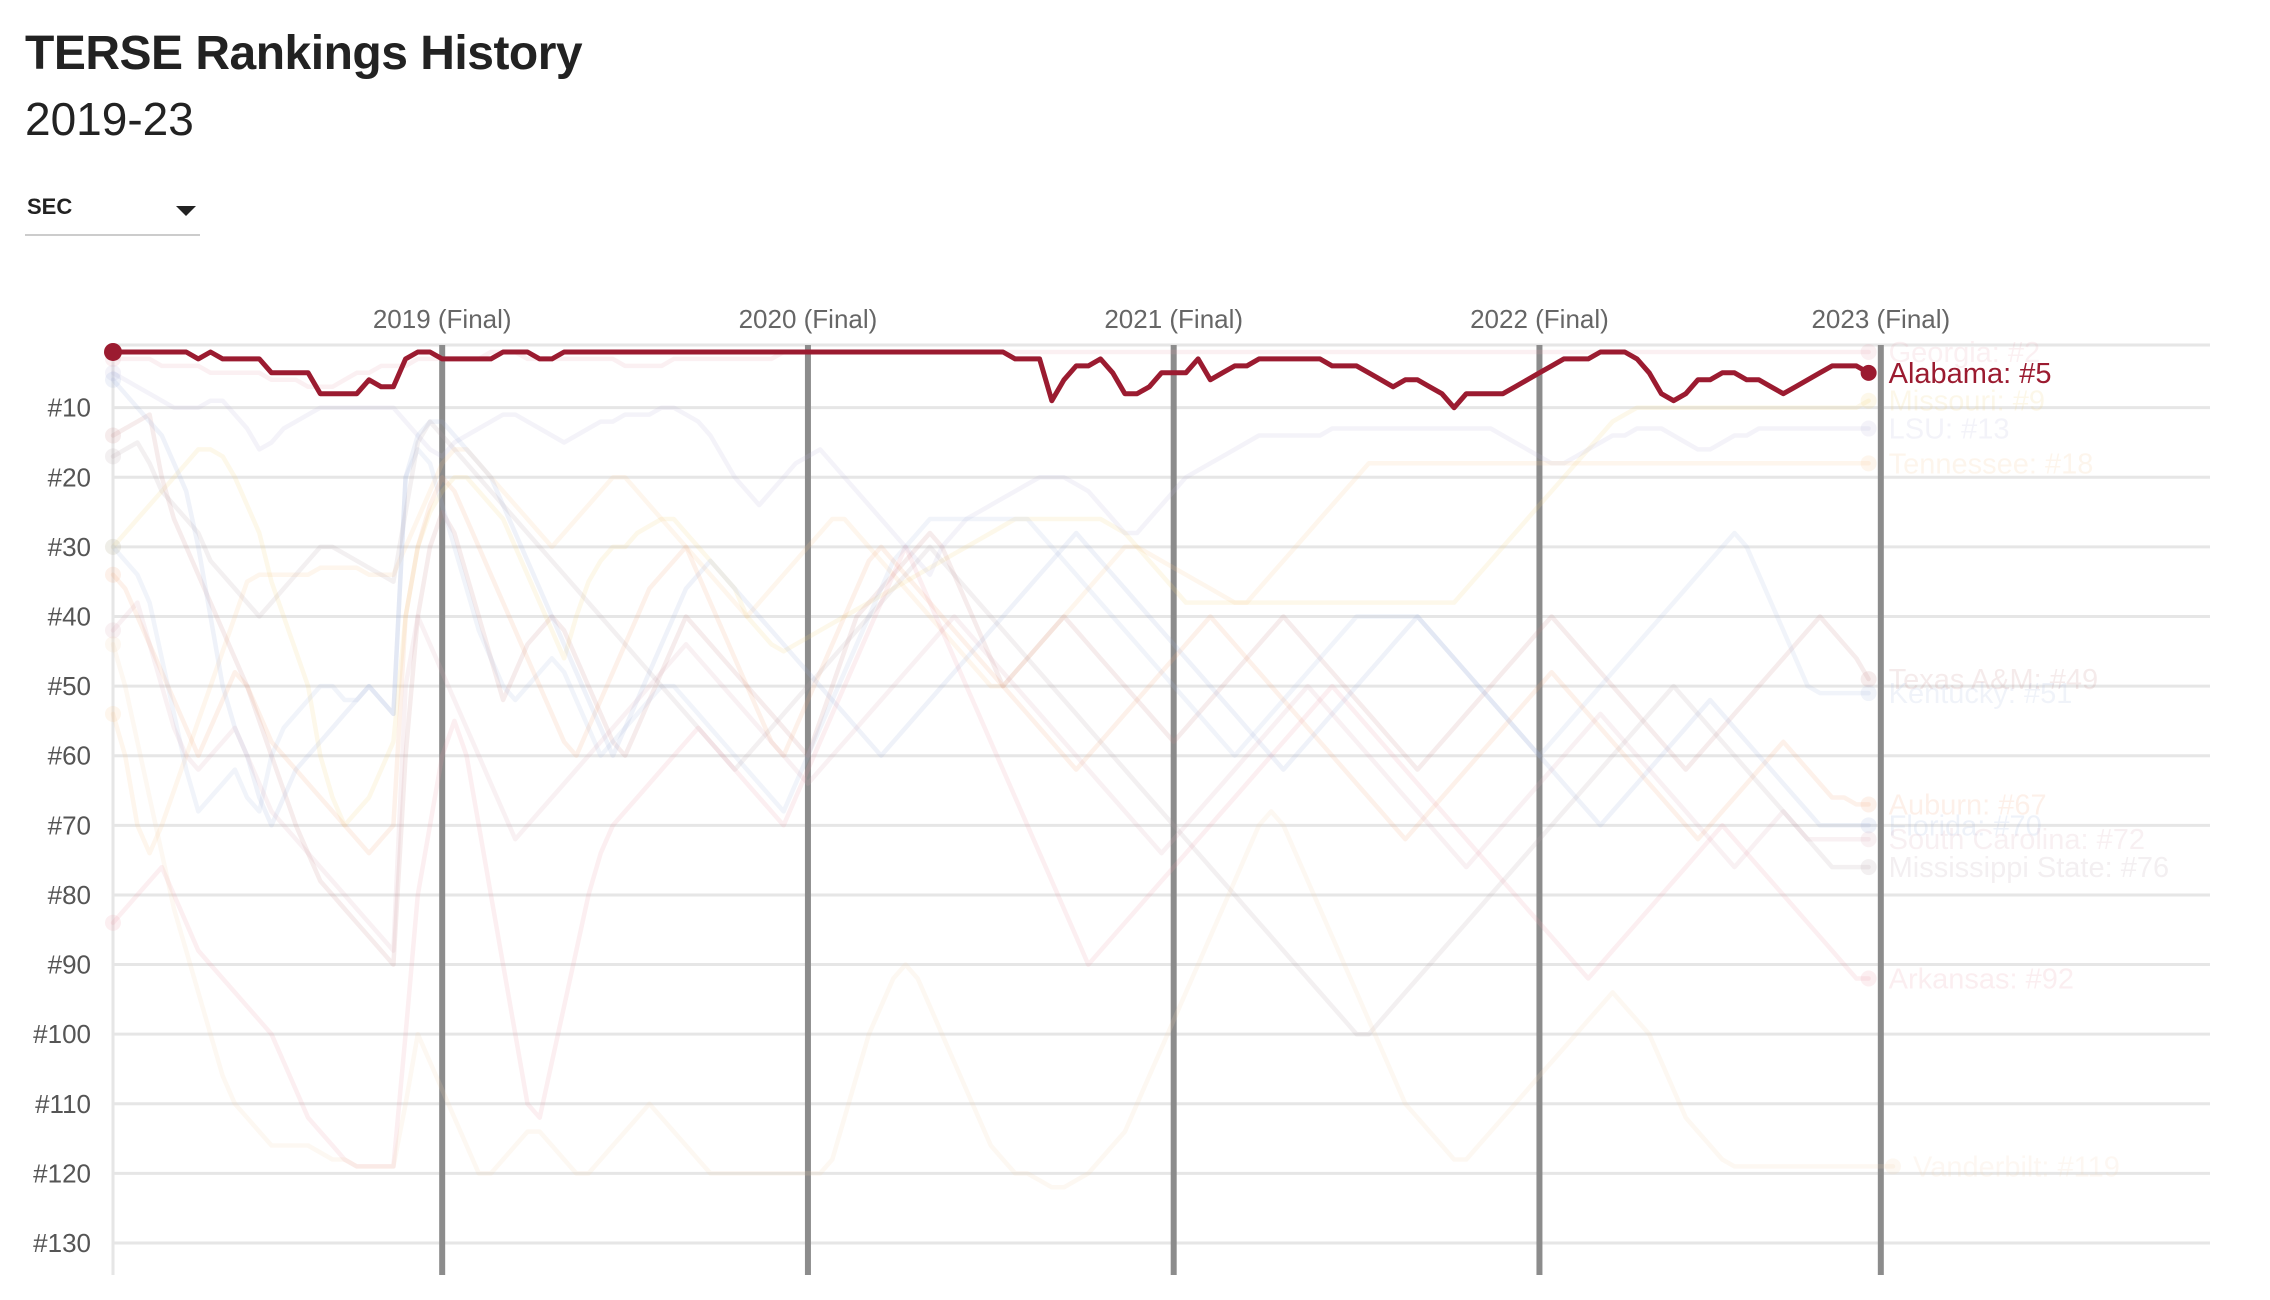  I want to click on series-label-texas-a-m: Texas A&M: #49, so click(1994, 680).